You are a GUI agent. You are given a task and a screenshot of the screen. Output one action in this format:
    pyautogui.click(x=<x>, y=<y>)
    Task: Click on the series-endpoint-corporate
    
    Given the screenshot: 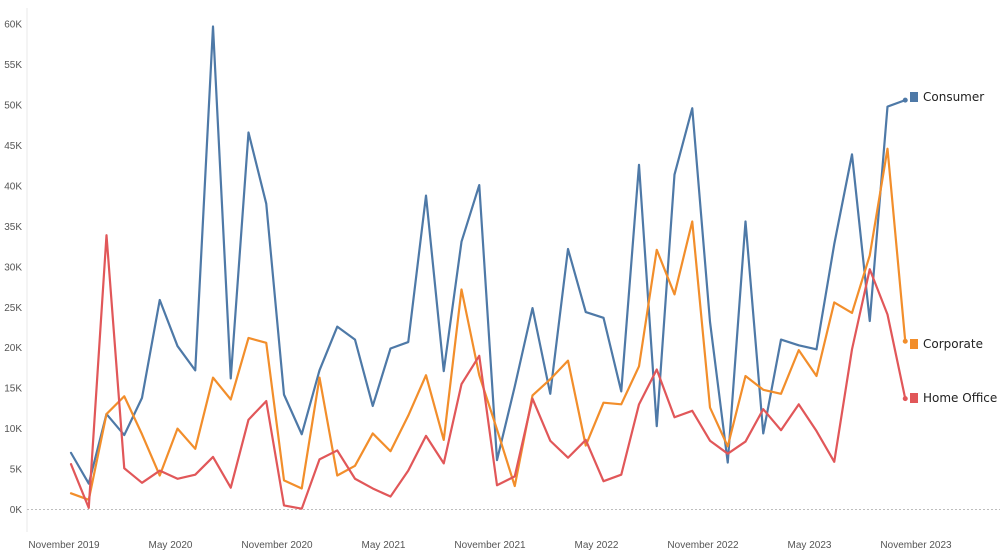 What is the action you would take?
    pyautogui.click(x=905, y=341)
    